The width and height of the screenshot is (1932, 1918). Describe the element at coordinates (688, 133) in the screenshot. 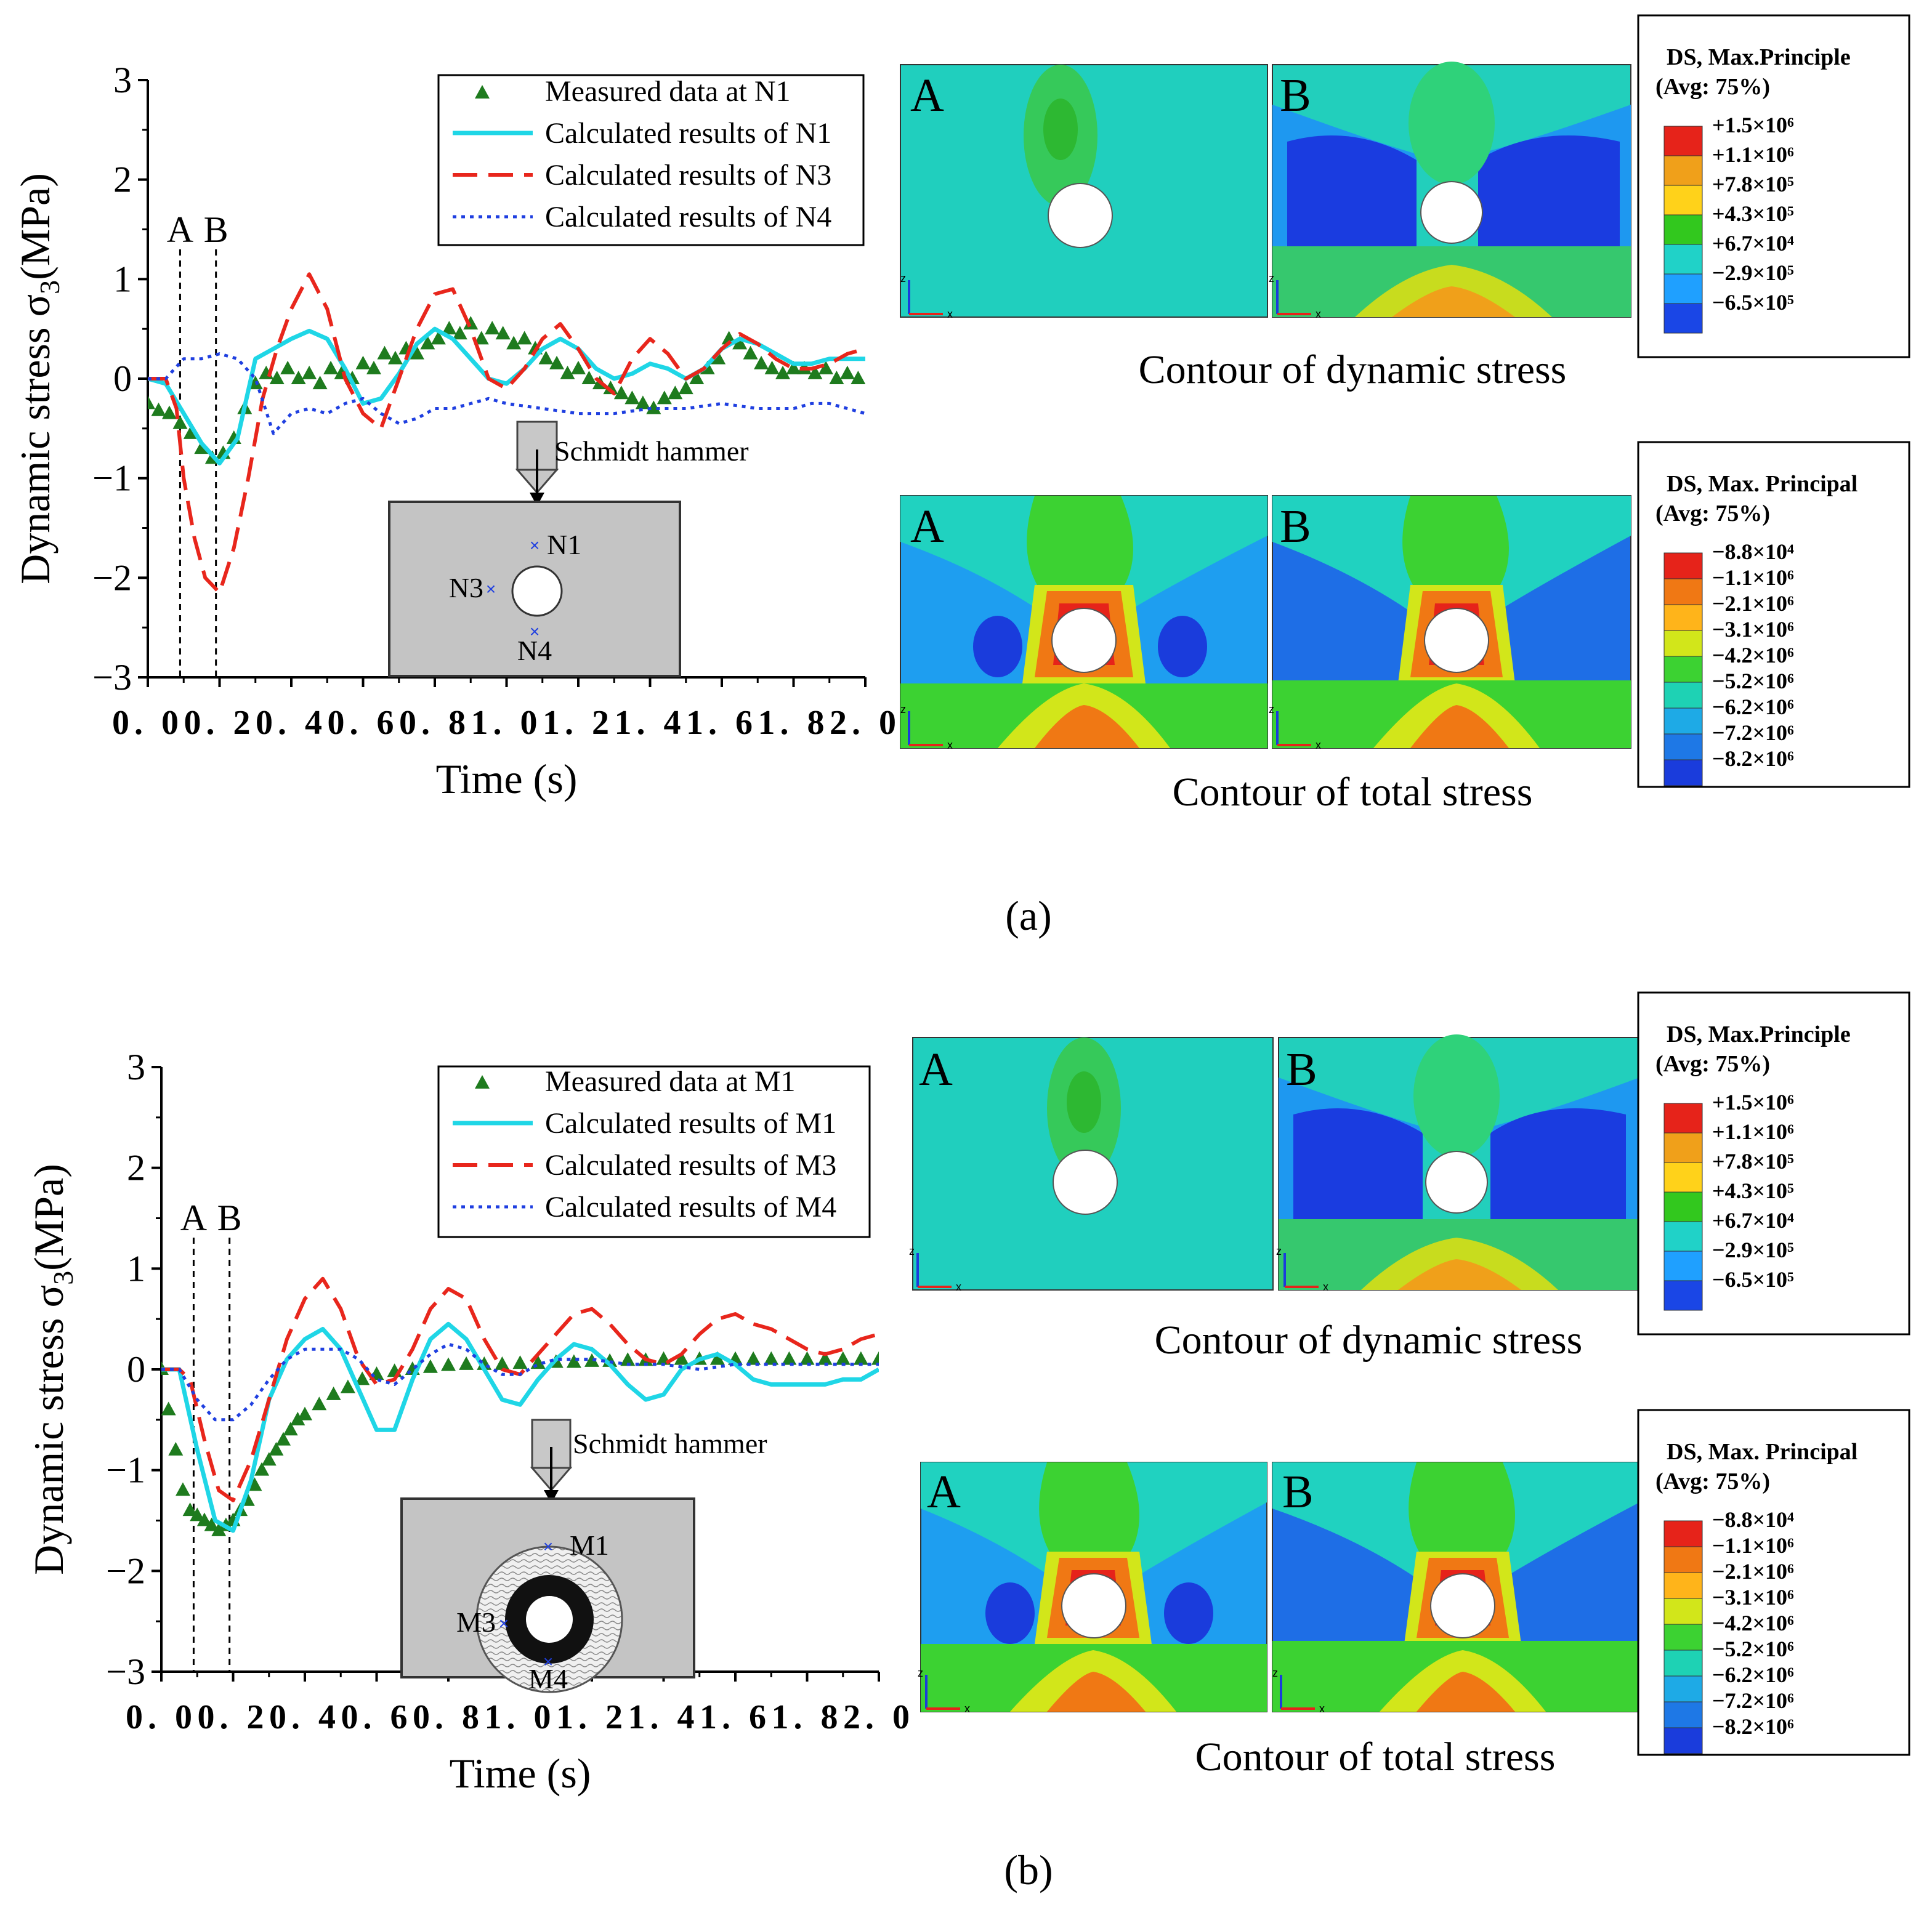

I see `chart-a-legend-label: Calculated results of N1` at that location.